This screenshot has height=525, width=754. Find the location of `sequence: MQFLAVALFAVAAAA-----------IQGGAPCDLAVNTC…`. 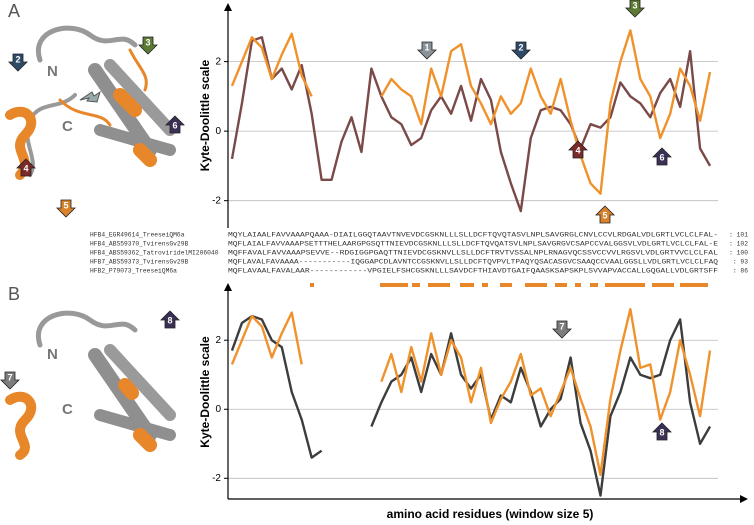

sequence: MQFLAVALFAVAAAA-----------IQGGAPCDLAVNTC… is located at coordinates (473, 262).